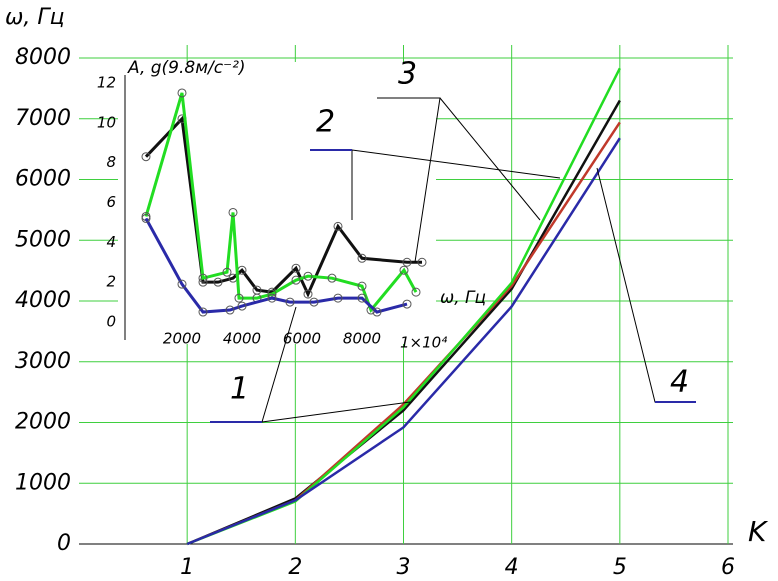 The width and height of the screenshot is (778, 581). Describe the element at coordinates (35, 17) in the screenshot. I see `y-label: ω, Гц` at that location.